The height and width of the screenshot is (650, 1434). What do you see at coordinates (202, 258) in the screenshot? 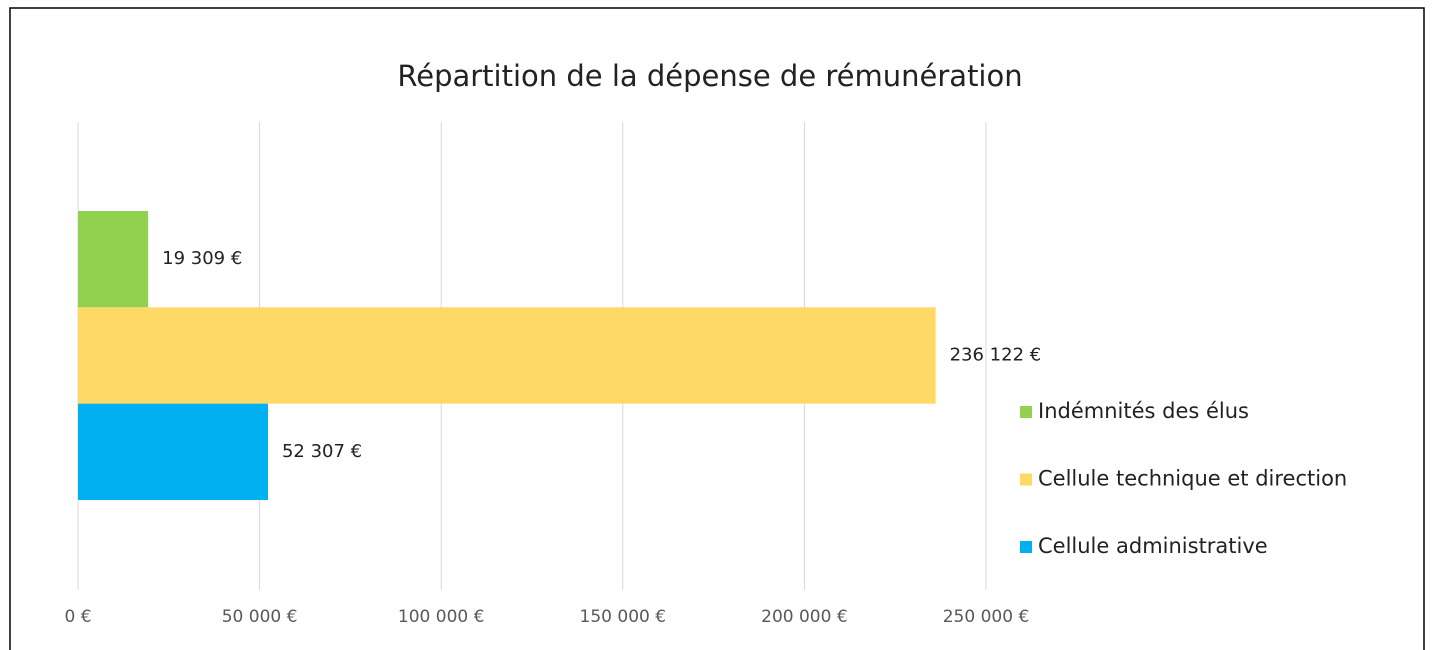
I see `data-label: 19 309 €` at bounding box center [202, 258].